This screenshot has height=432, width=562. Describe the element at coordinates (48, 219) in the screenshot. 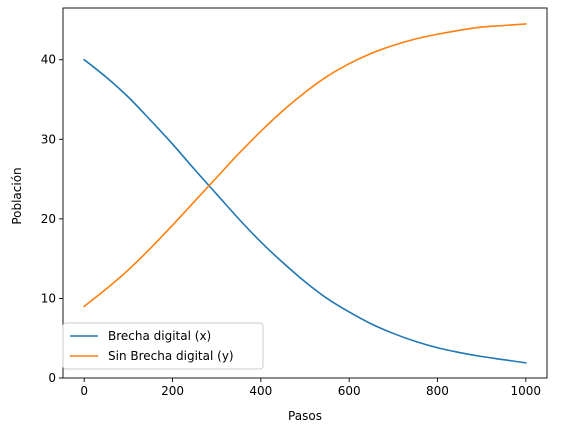

I see `y-tick-label: 20` at that location.